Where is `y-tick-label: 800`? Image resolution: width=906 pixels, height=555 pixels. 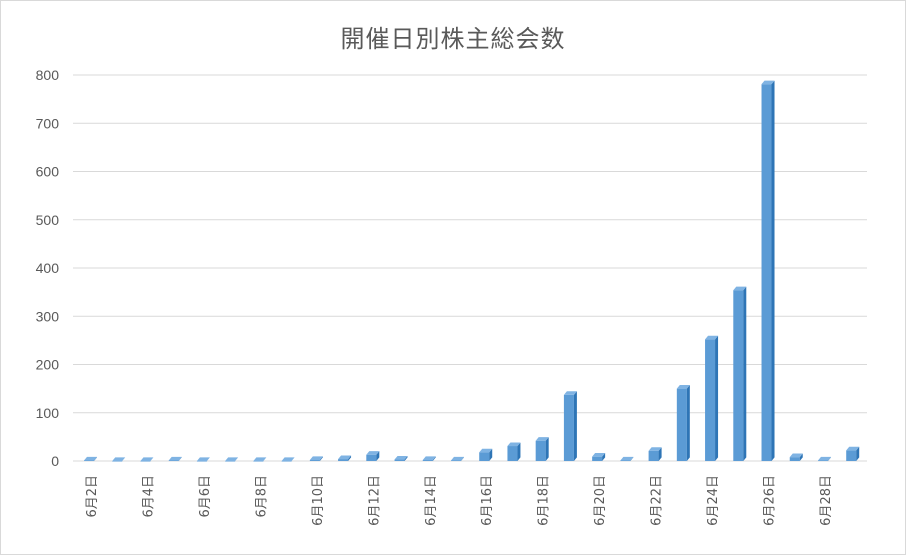
y-tick-label: 800 is located at coordinates (48, 75).